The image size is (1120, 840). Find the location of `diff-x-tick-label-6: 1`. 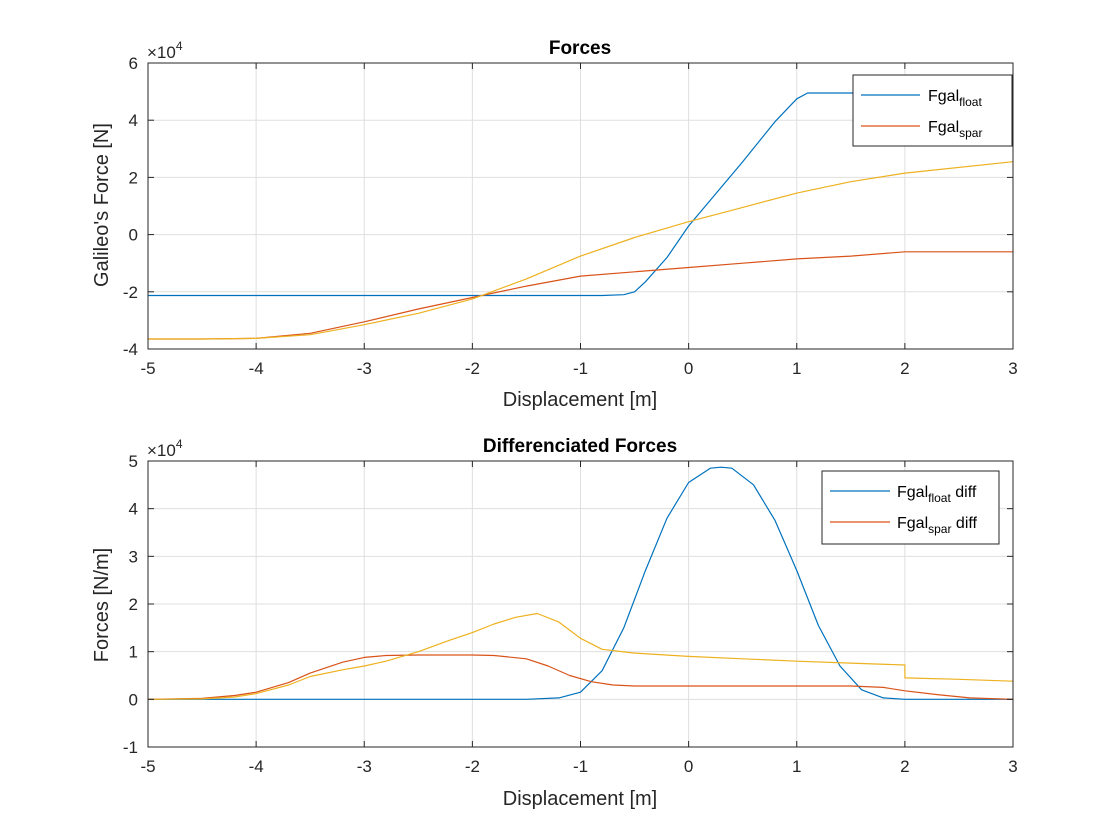

diff-x-tick-label-6: 1 is located at coordinates (796, 766).